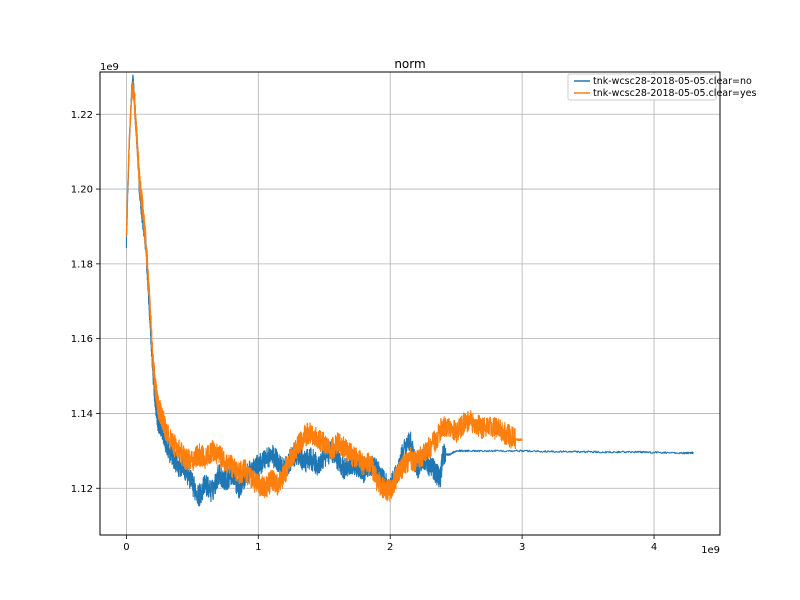 Image resolution: width=800 pixels, height=600 pixels. Describe the element at coordinates (522, 547) in the screenshot. I see `x-tick-label: 3` at that location.